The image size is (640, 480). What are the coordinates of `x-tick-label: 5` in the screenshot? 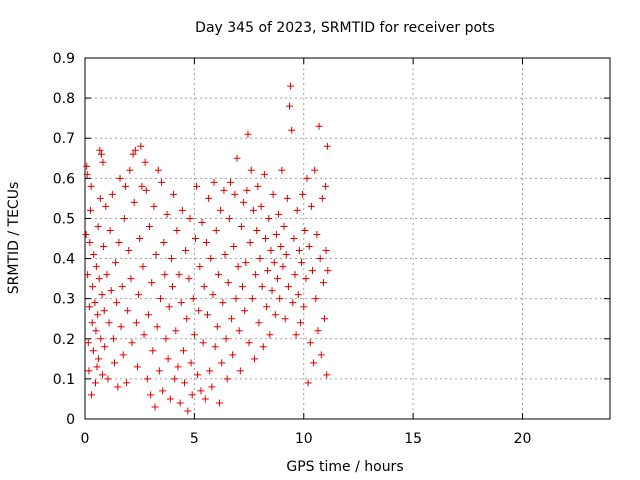 It's located at (194, 439).